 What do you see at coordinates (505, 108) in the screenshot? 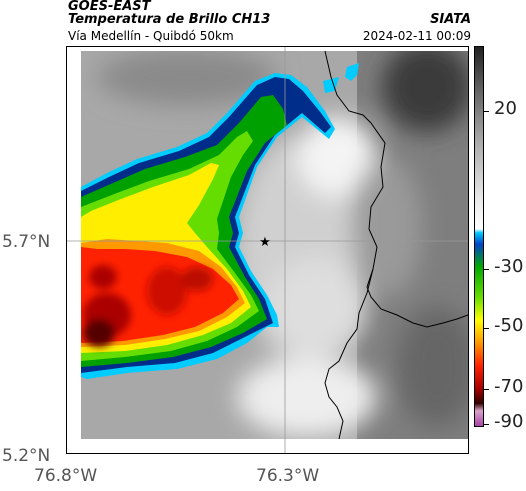
I see `colorbar-label: 20` at bounding box center [505, 108].